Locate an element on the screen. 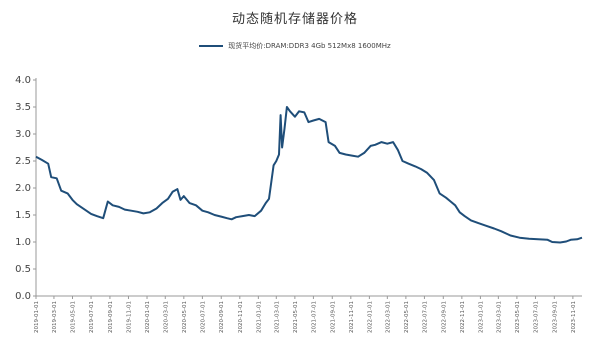 The height and width of the screenshot is (352, 590). x-tick-label: 2019-01-01 is located at coordinates (37, 317).